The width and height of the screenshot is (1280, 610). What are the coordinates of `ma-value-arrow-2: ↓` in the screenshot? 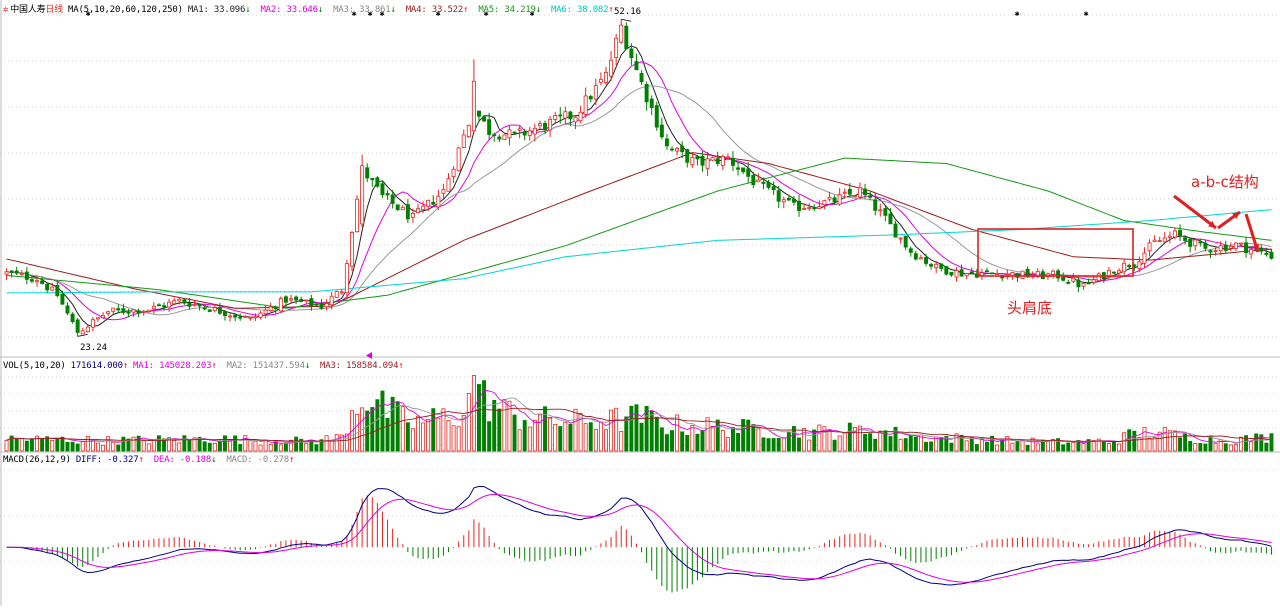 It's located at (320, 10).